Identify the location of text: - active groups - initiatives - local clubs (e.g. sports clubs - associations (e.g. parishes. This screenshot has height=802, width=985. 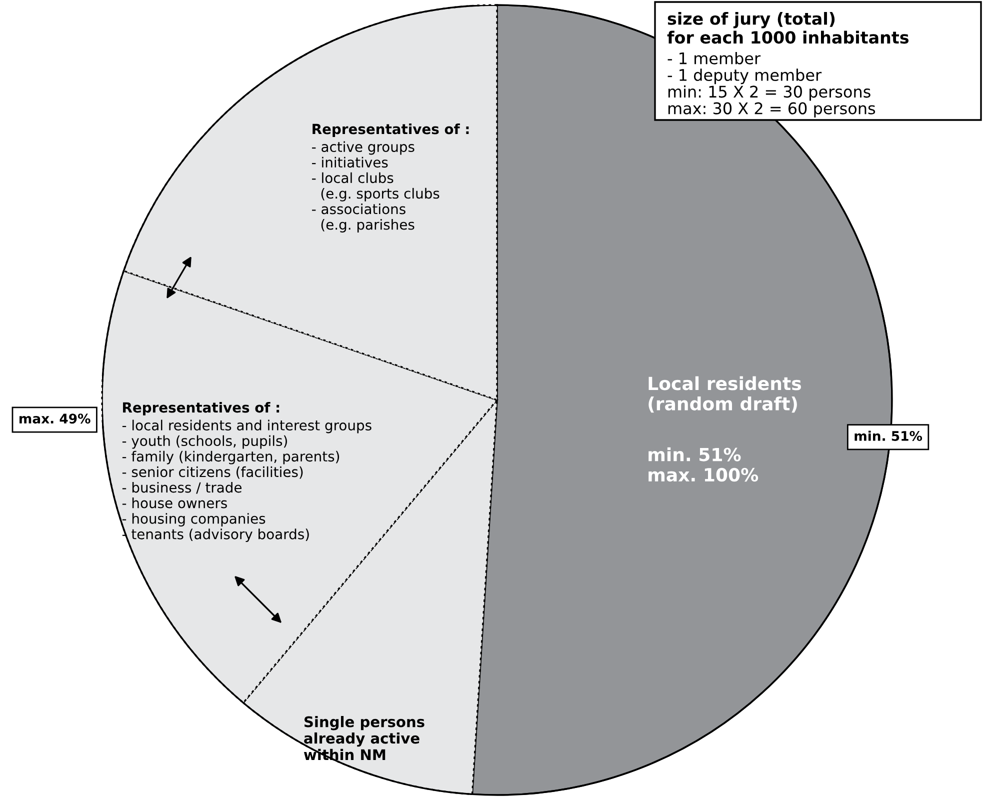
(376, 186).